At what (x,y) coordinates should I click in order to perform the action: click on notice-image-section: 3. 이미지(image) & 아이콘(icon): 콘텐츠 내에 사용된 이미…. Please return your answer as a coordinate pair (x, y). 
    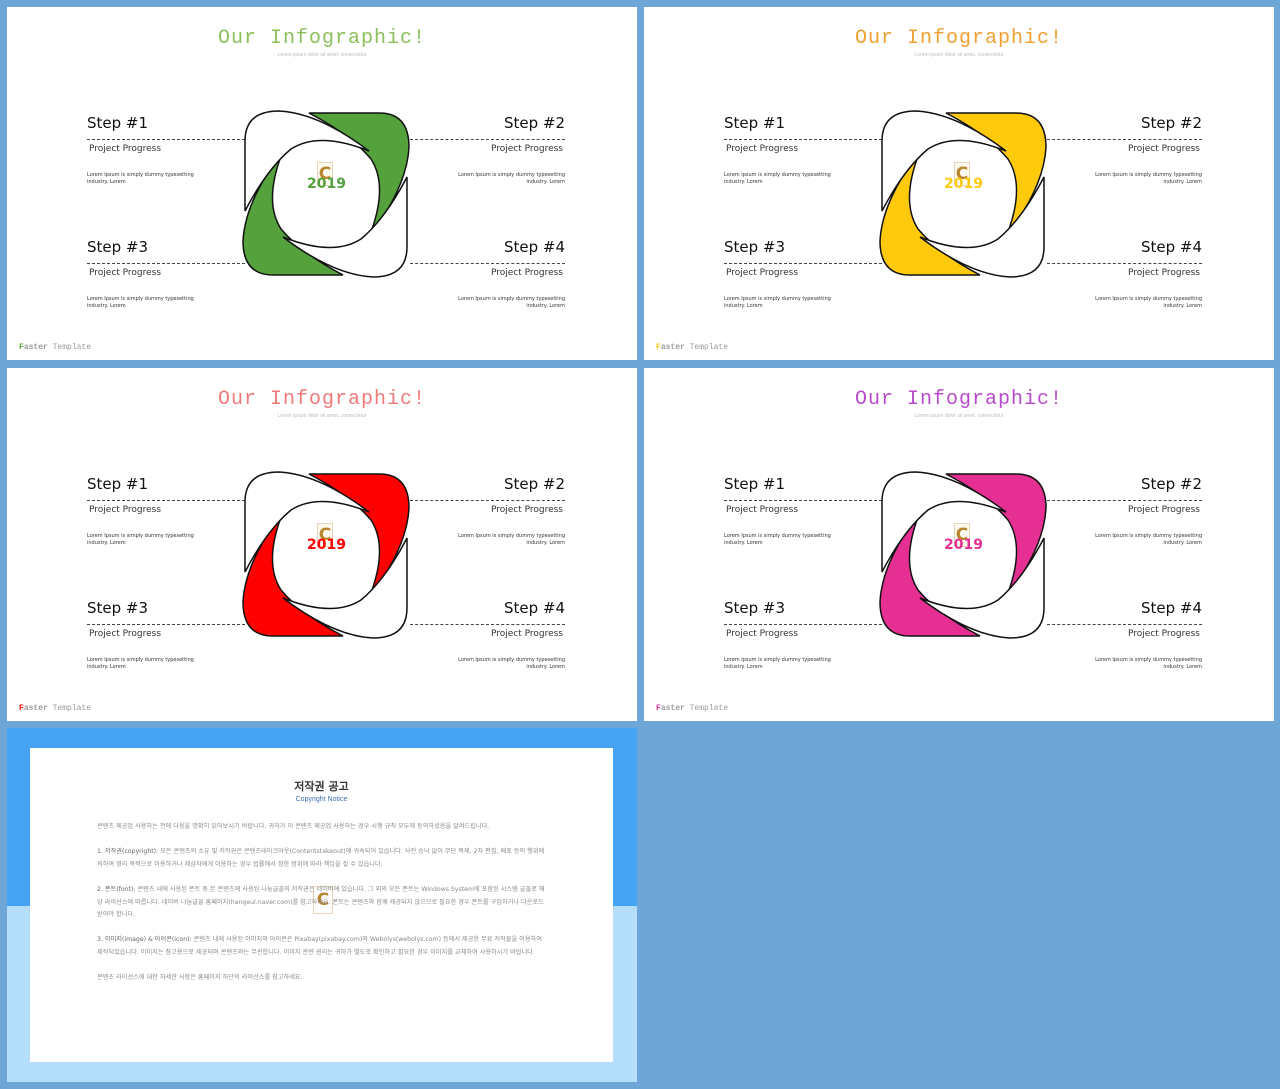
    Looking at the image, I should click on (323, 946).